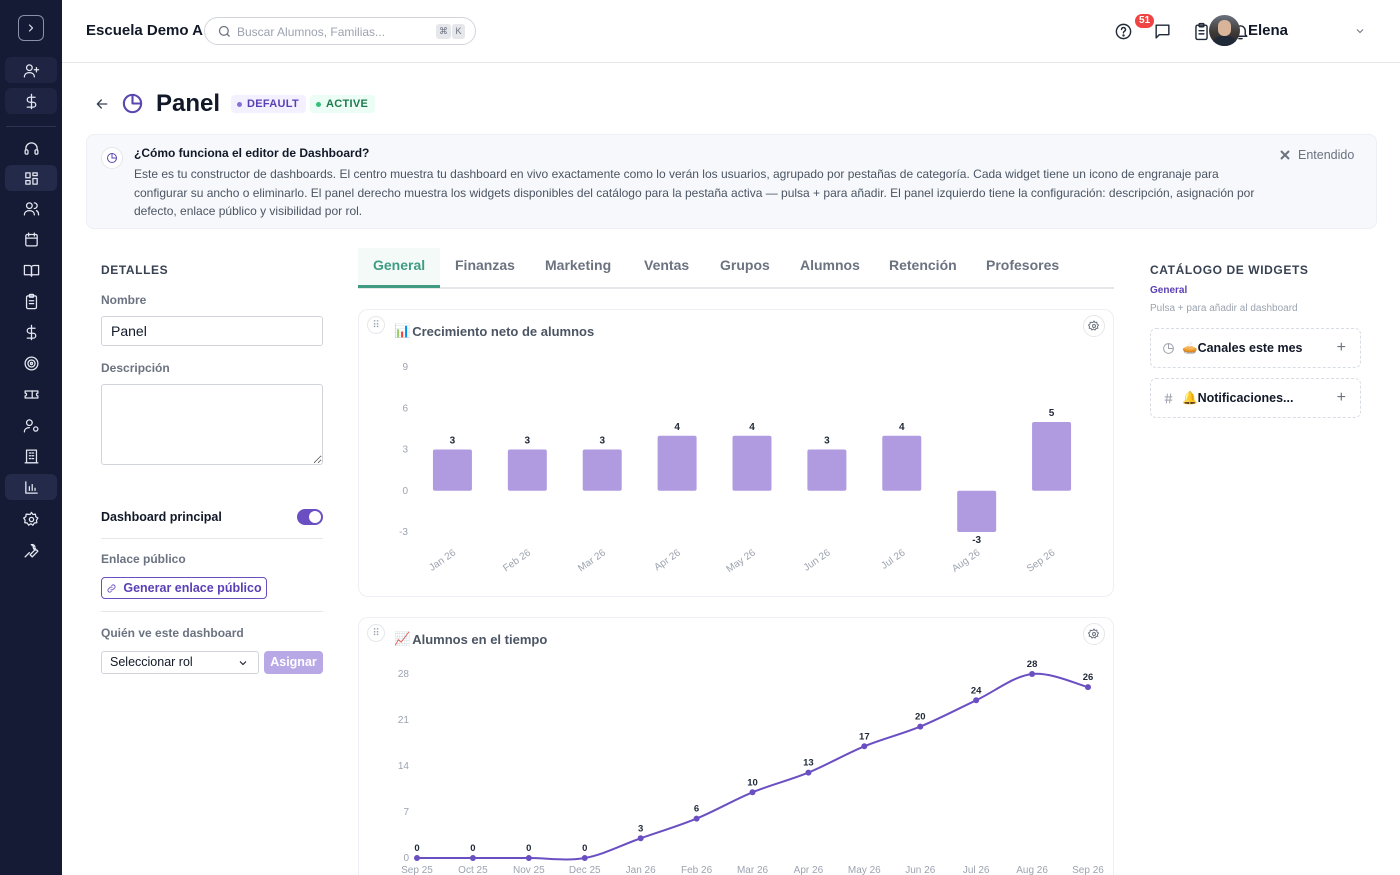 This screenshot has height=875, width=1400. Describe the element at coordinates (1023, 265) in the screenshot. I see `tab-profesores: Profesores` at that location.